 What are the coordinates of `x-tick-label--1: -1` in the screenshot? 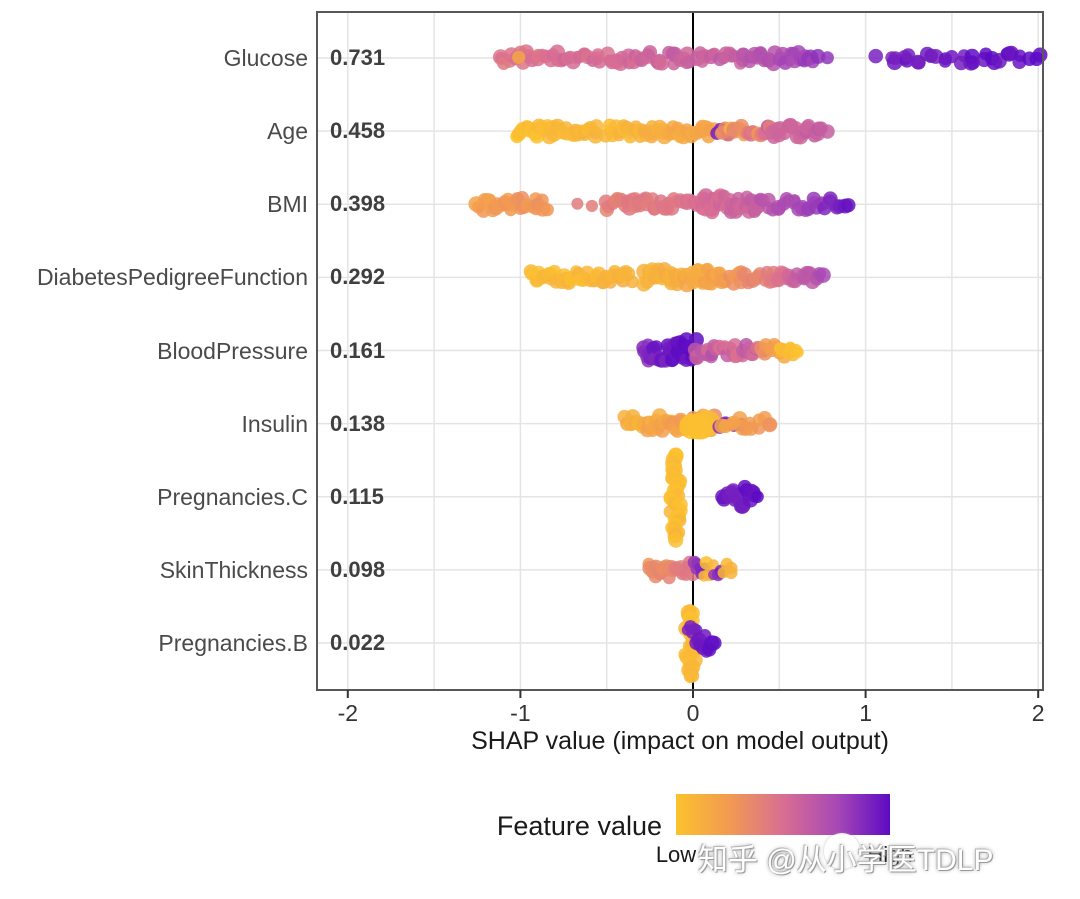 It's located at (520, 713).